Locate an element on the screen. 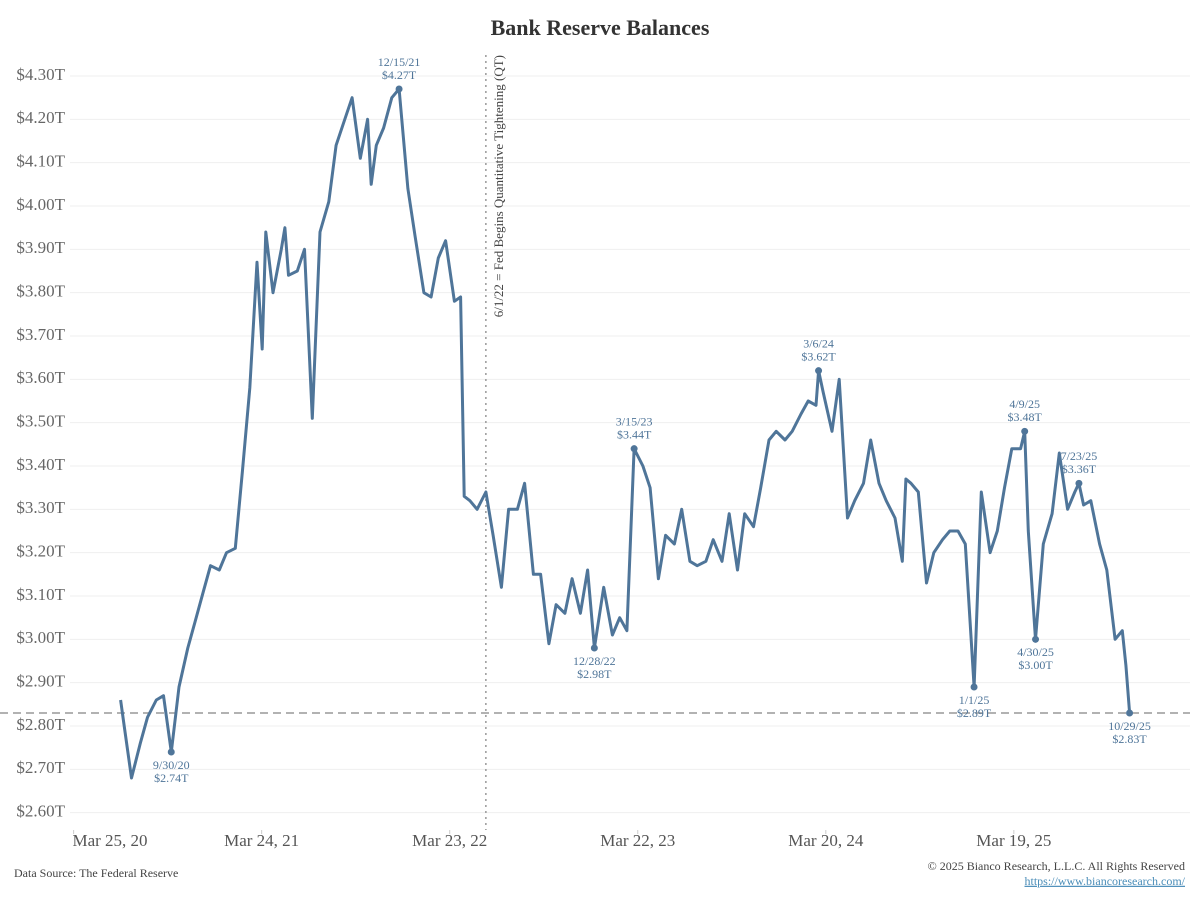  y-tick-label: $4.30T is located at coordinates (40, 74).